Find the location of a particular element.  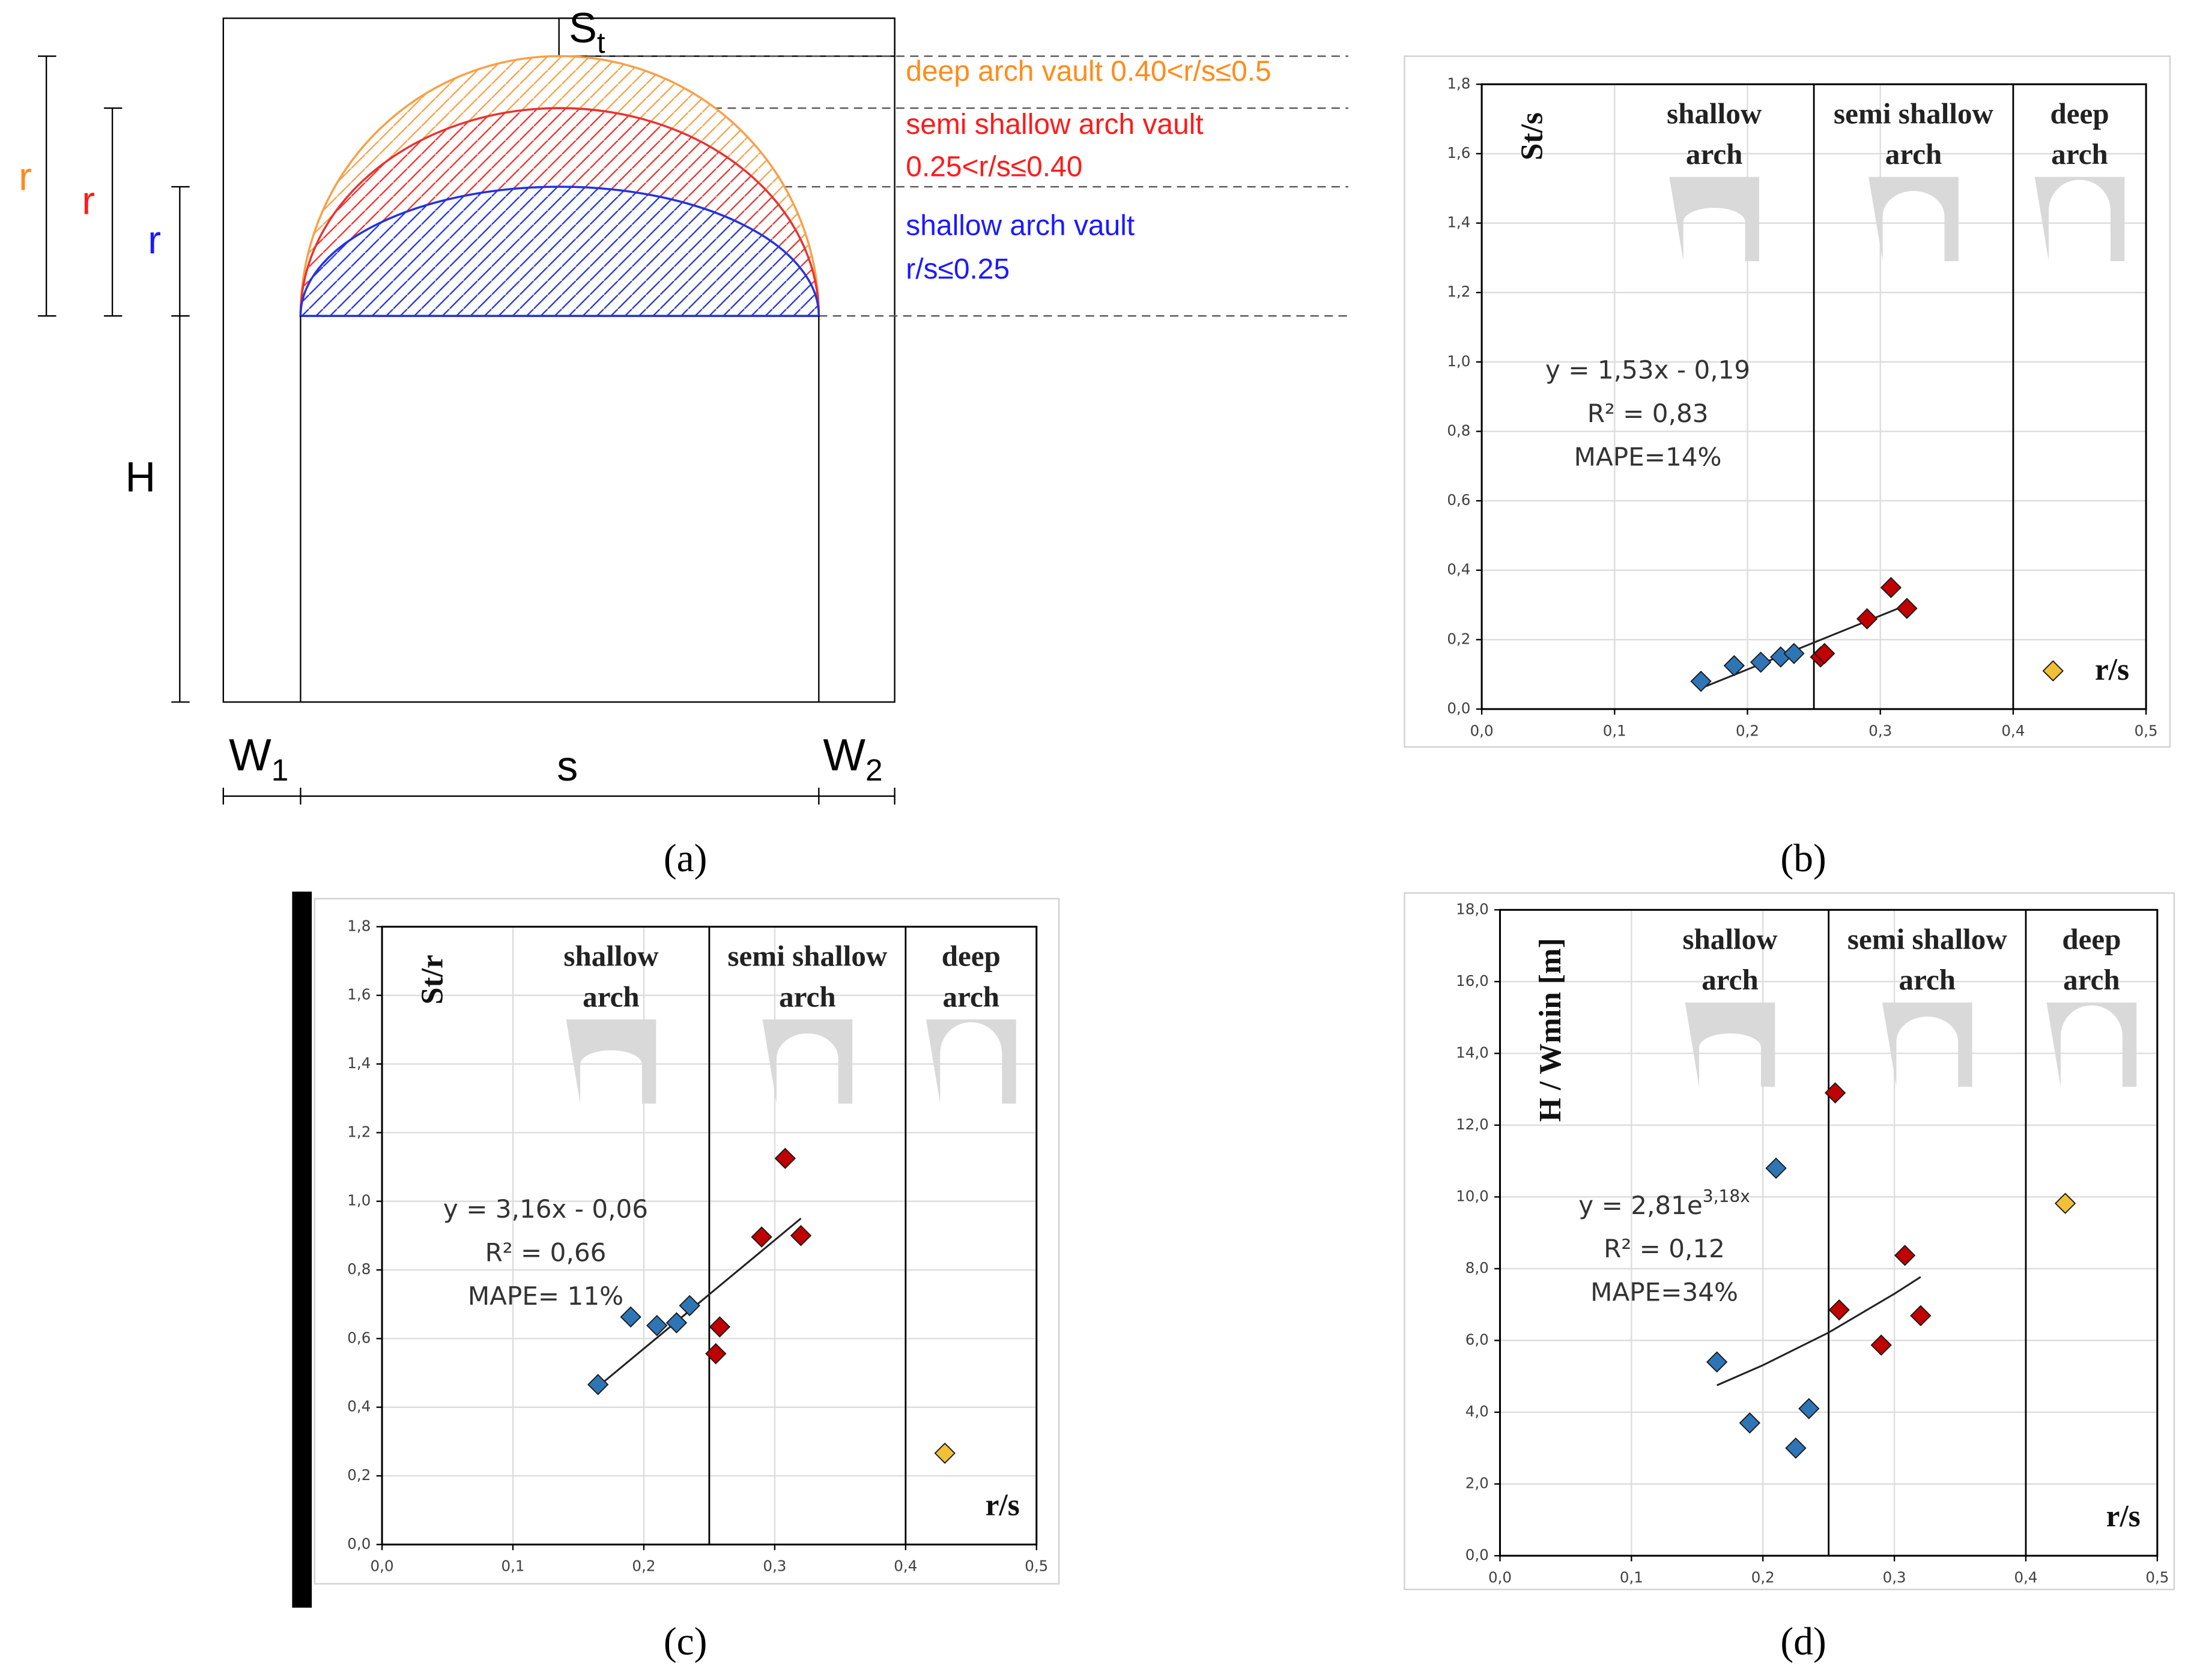

x-axis-label: r/s is located at coordinates (1003, 1505).